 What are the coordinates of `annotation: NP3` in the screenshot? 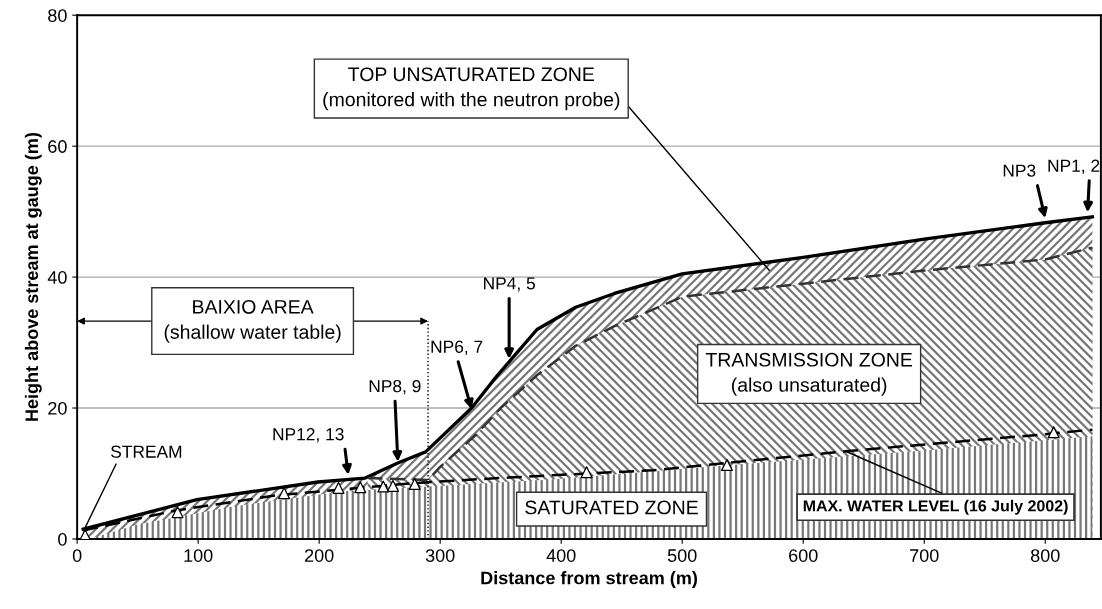 It's located at (1019, 170).